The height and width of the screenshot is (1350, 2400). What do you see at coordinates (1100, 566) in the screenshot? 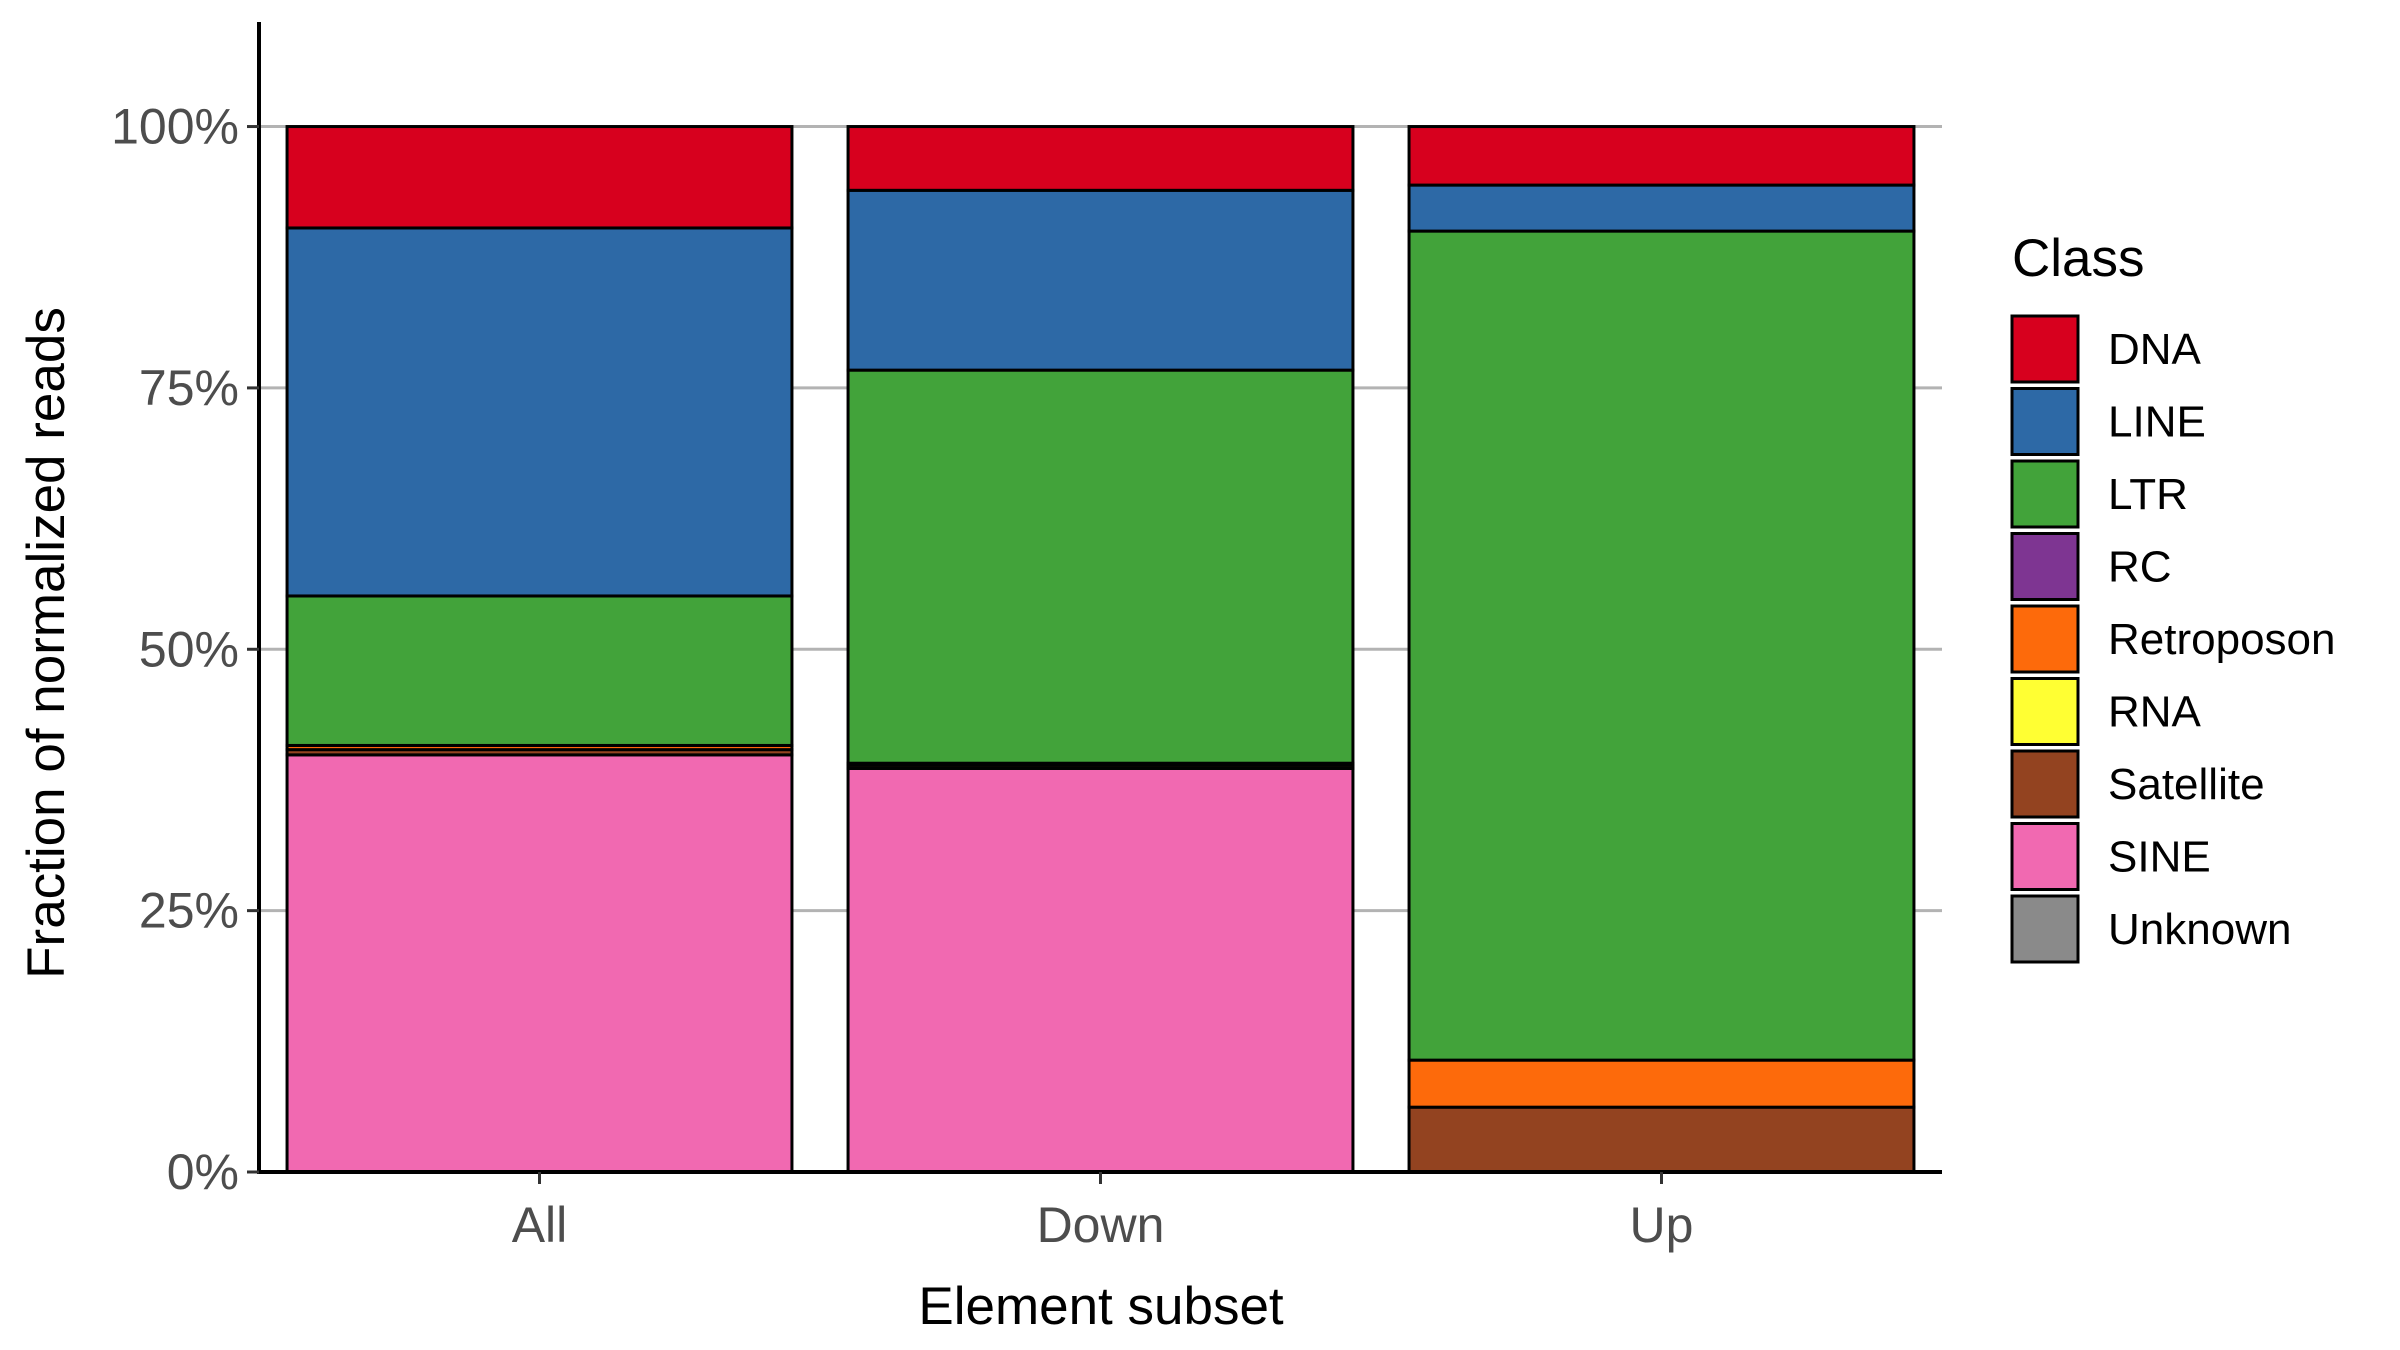
I see `bar-segment-ltr-down` at bounding box center [1100, 566].